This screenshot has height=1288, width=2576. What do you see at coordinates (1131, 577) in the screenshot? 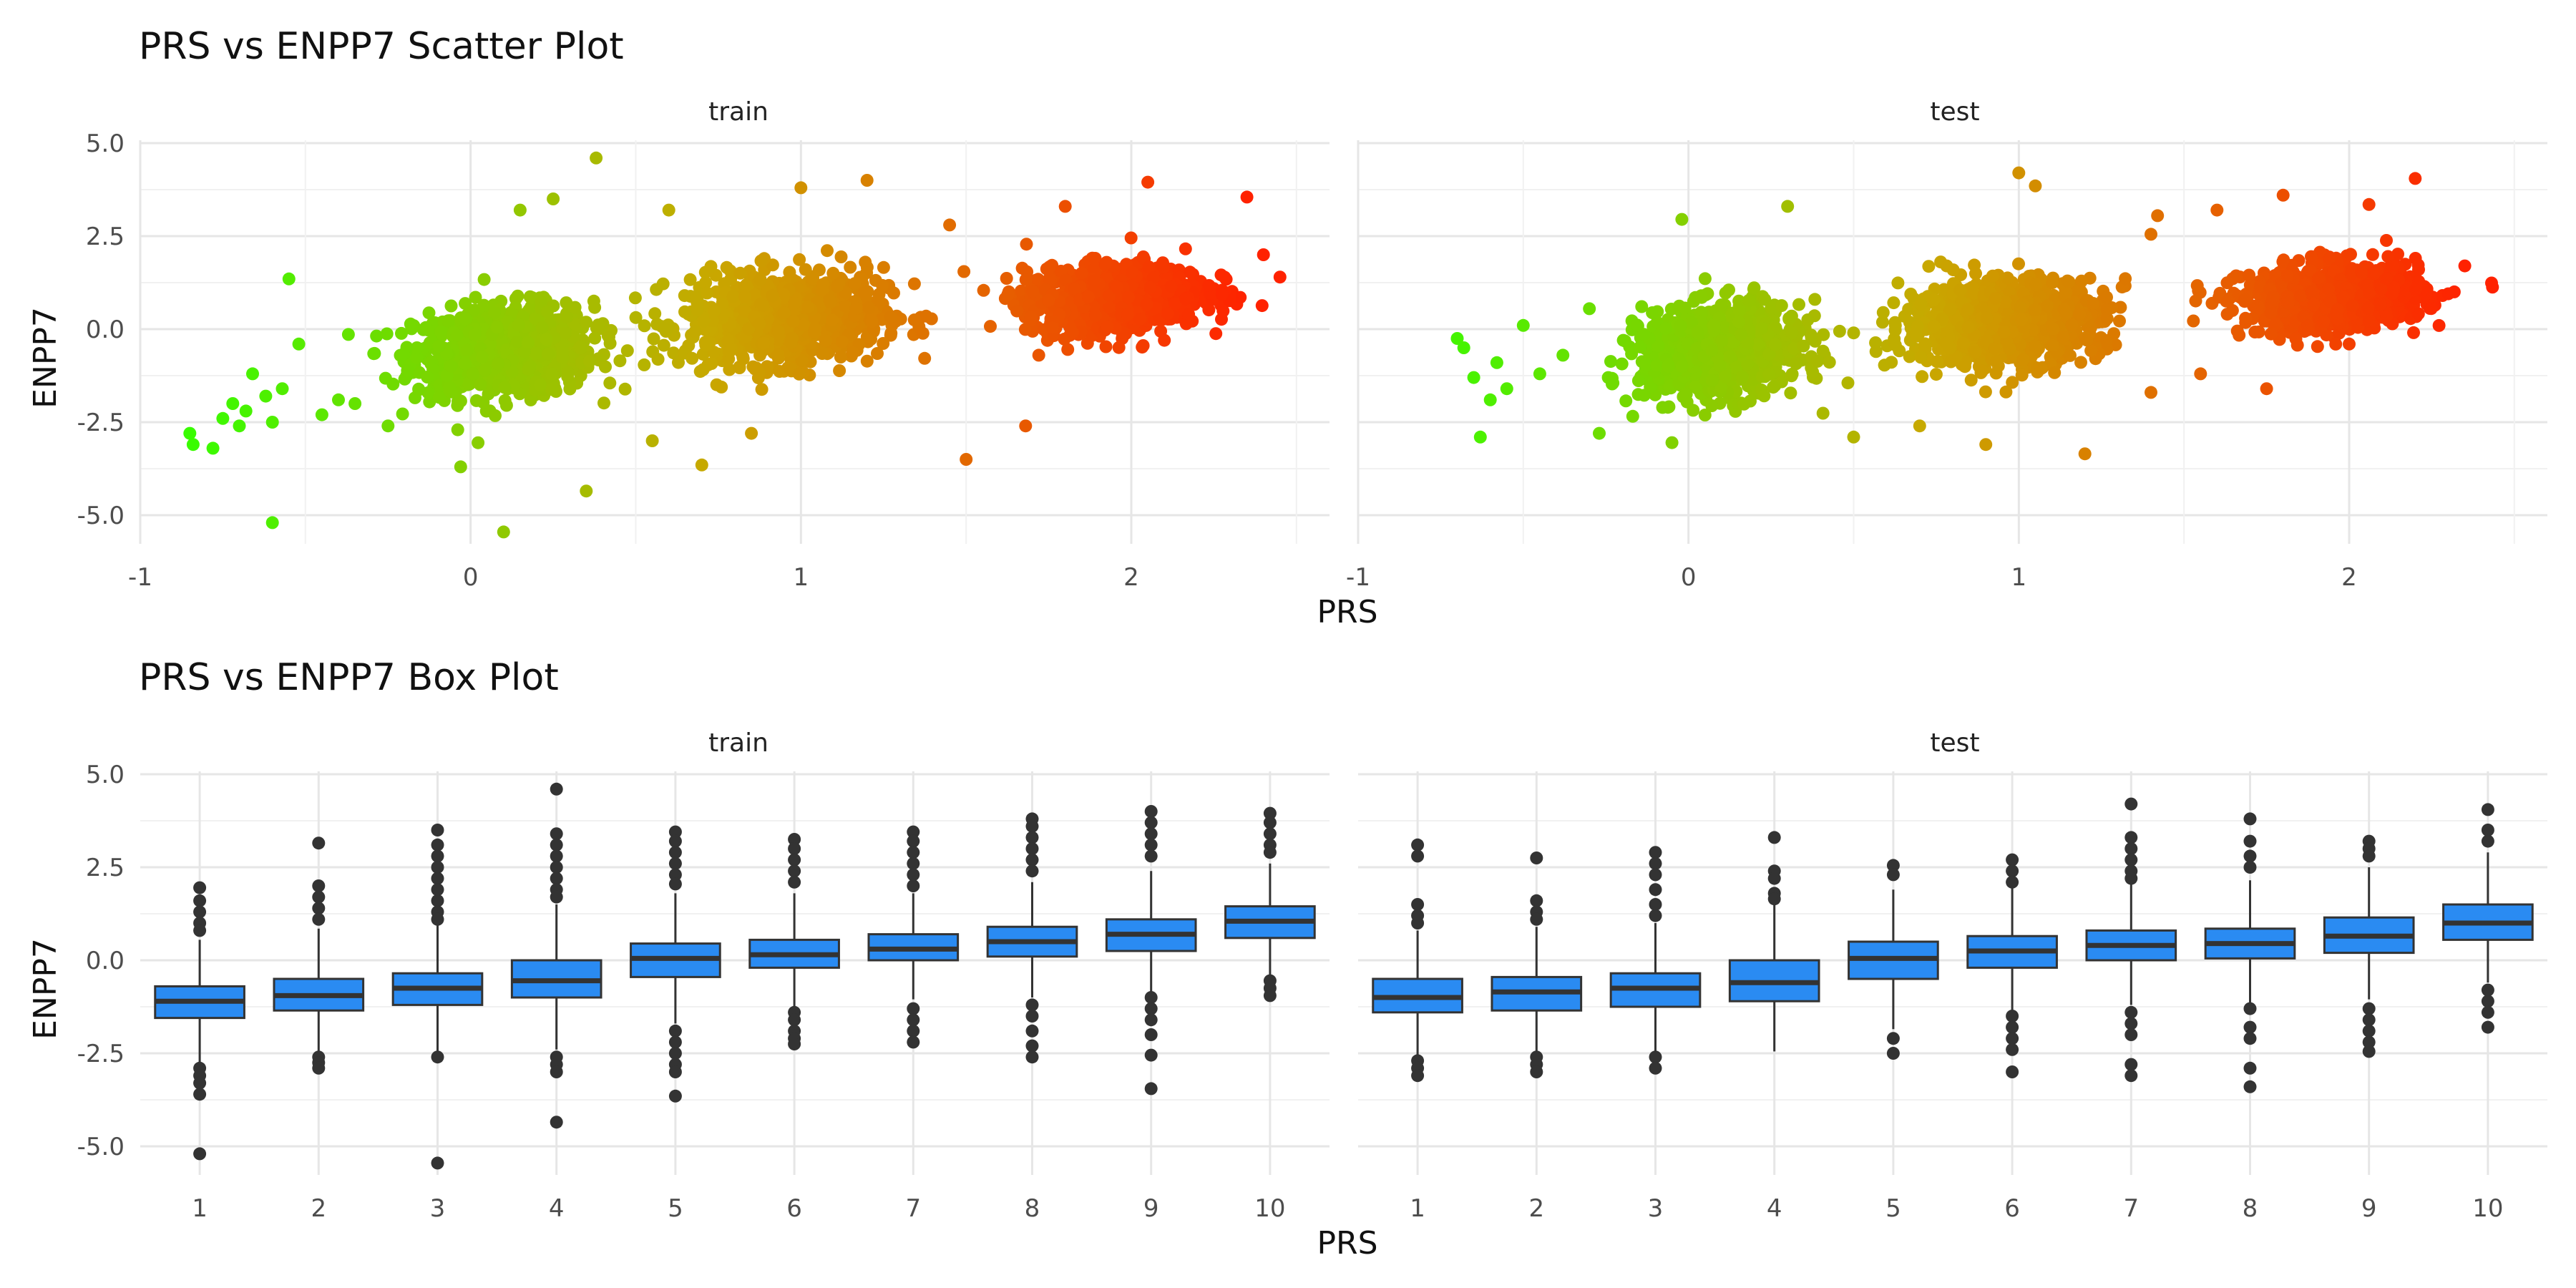
I see `scatter-x-tick-label: 2` at bounding box center [1131, 577].